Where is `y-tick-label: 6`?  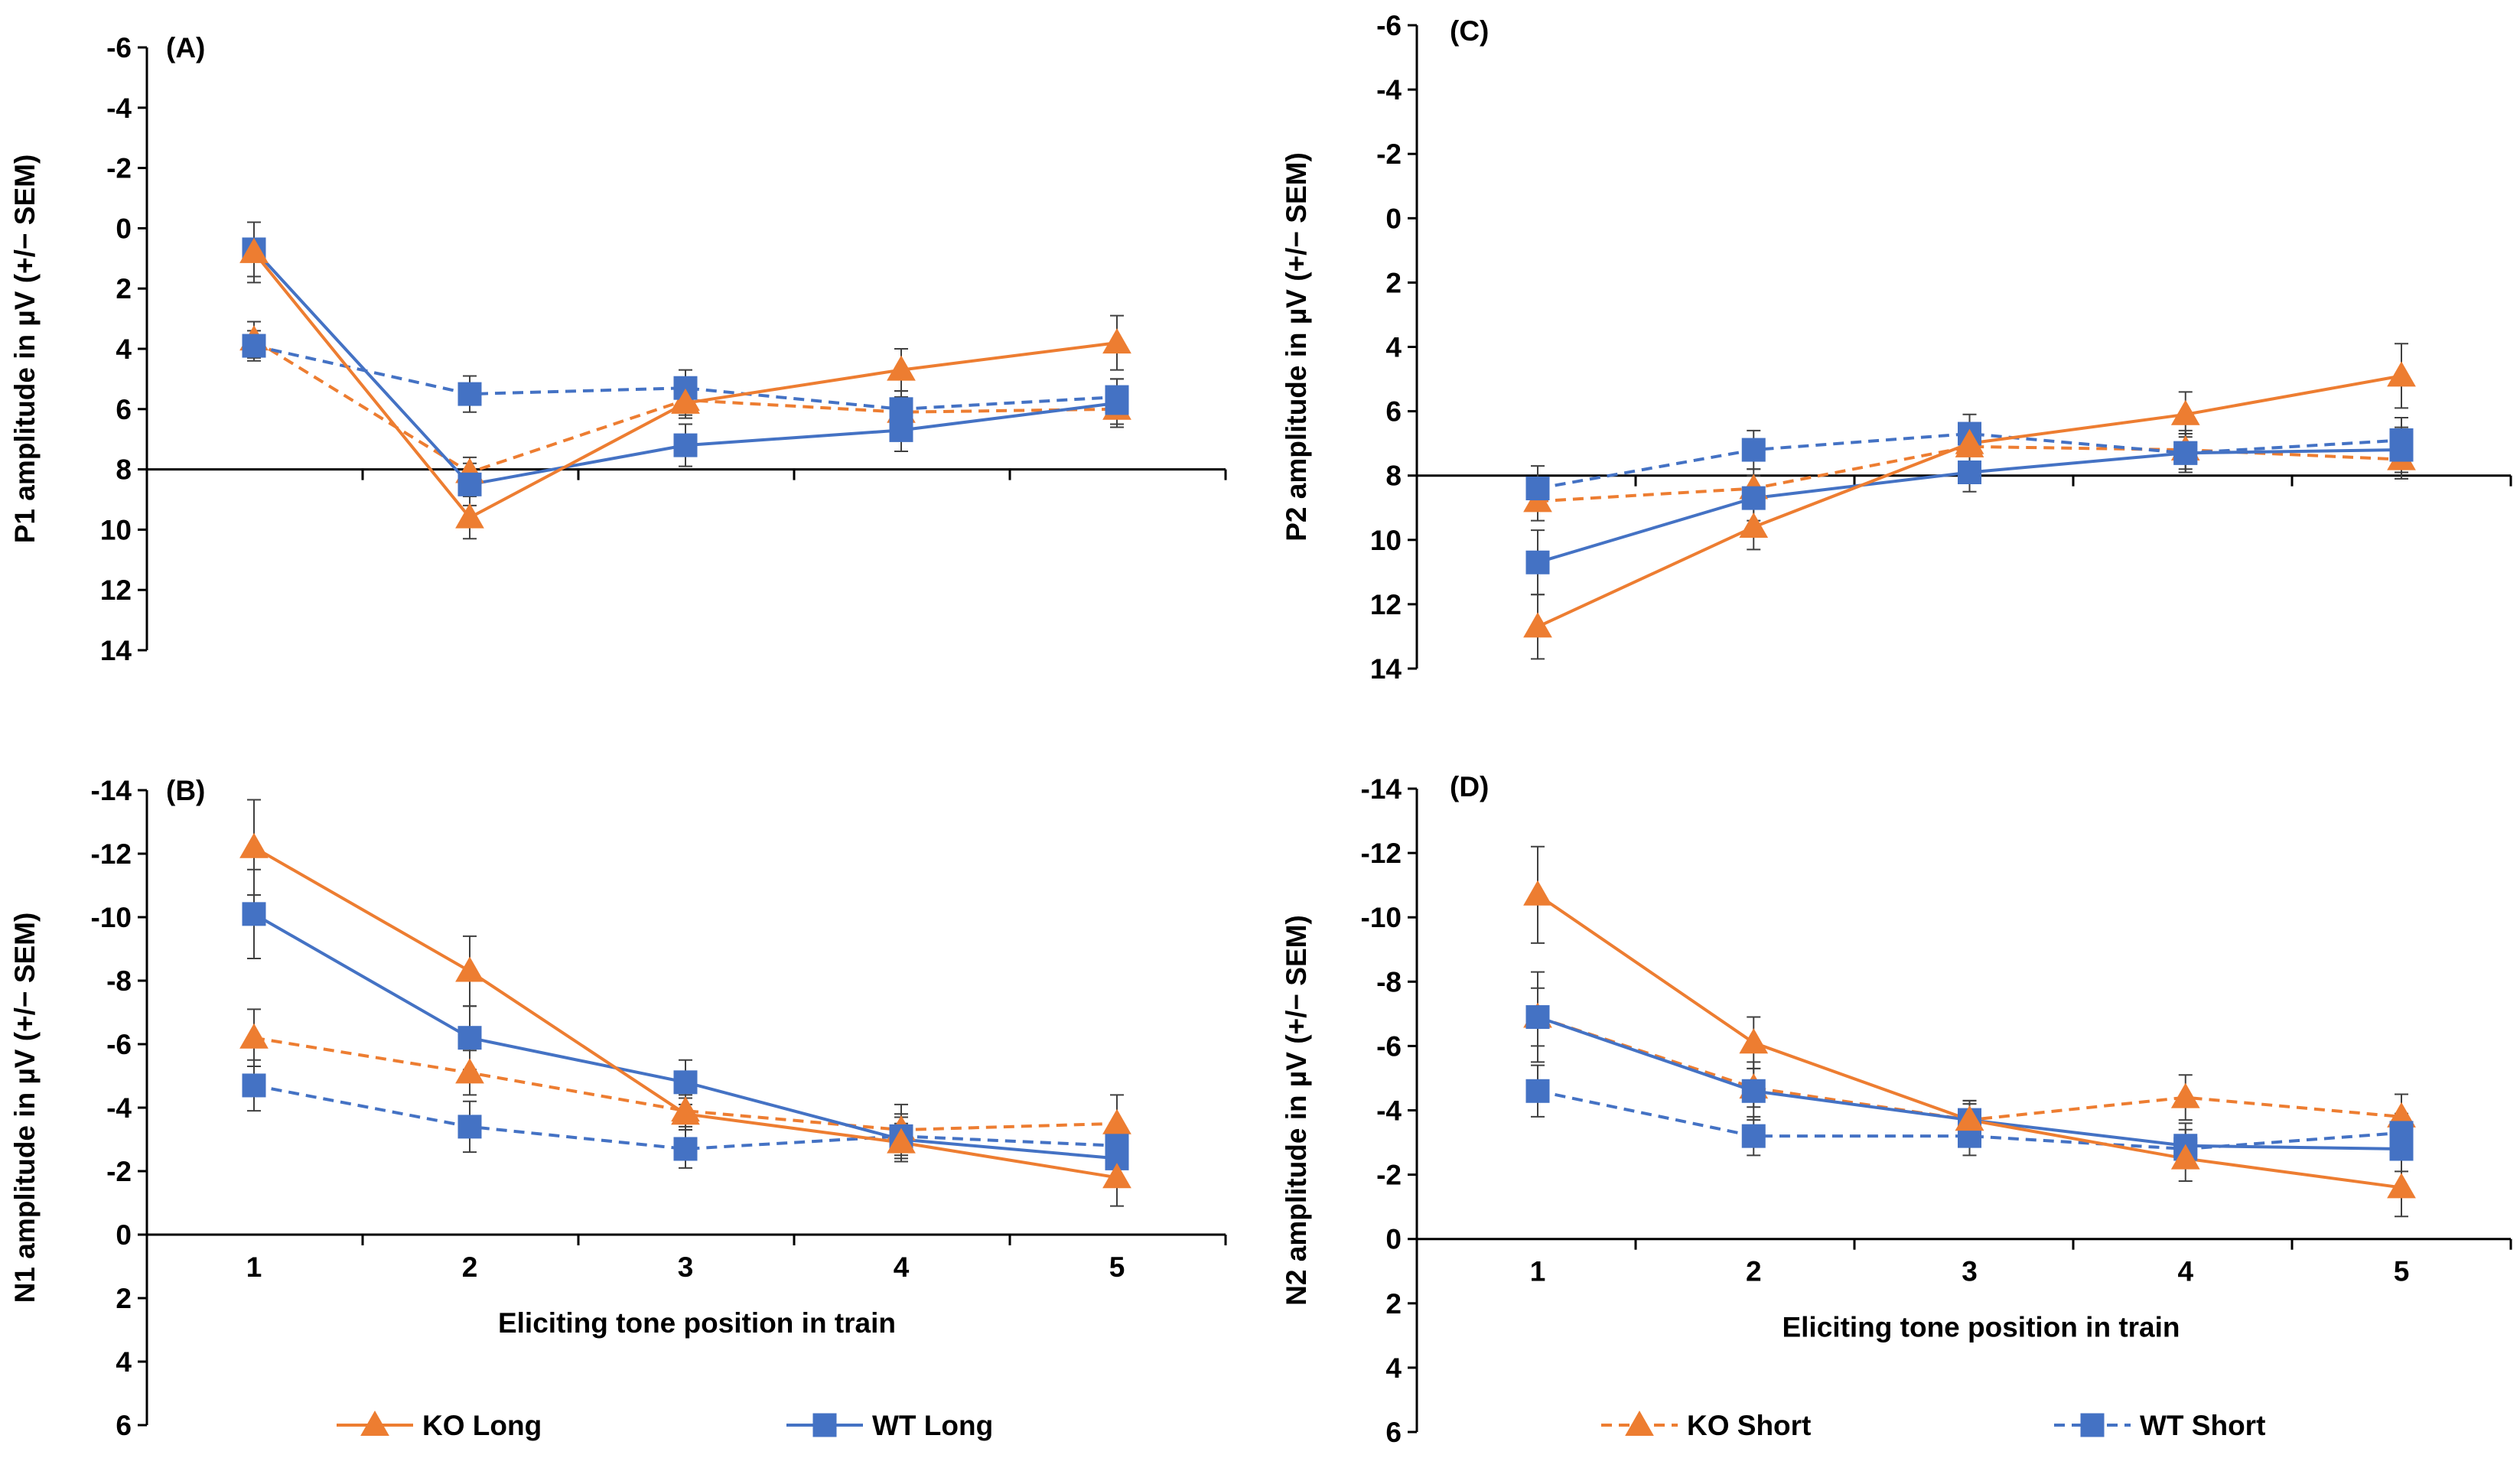
y-tick-label: 6 is located at coordinates (124, 1425).